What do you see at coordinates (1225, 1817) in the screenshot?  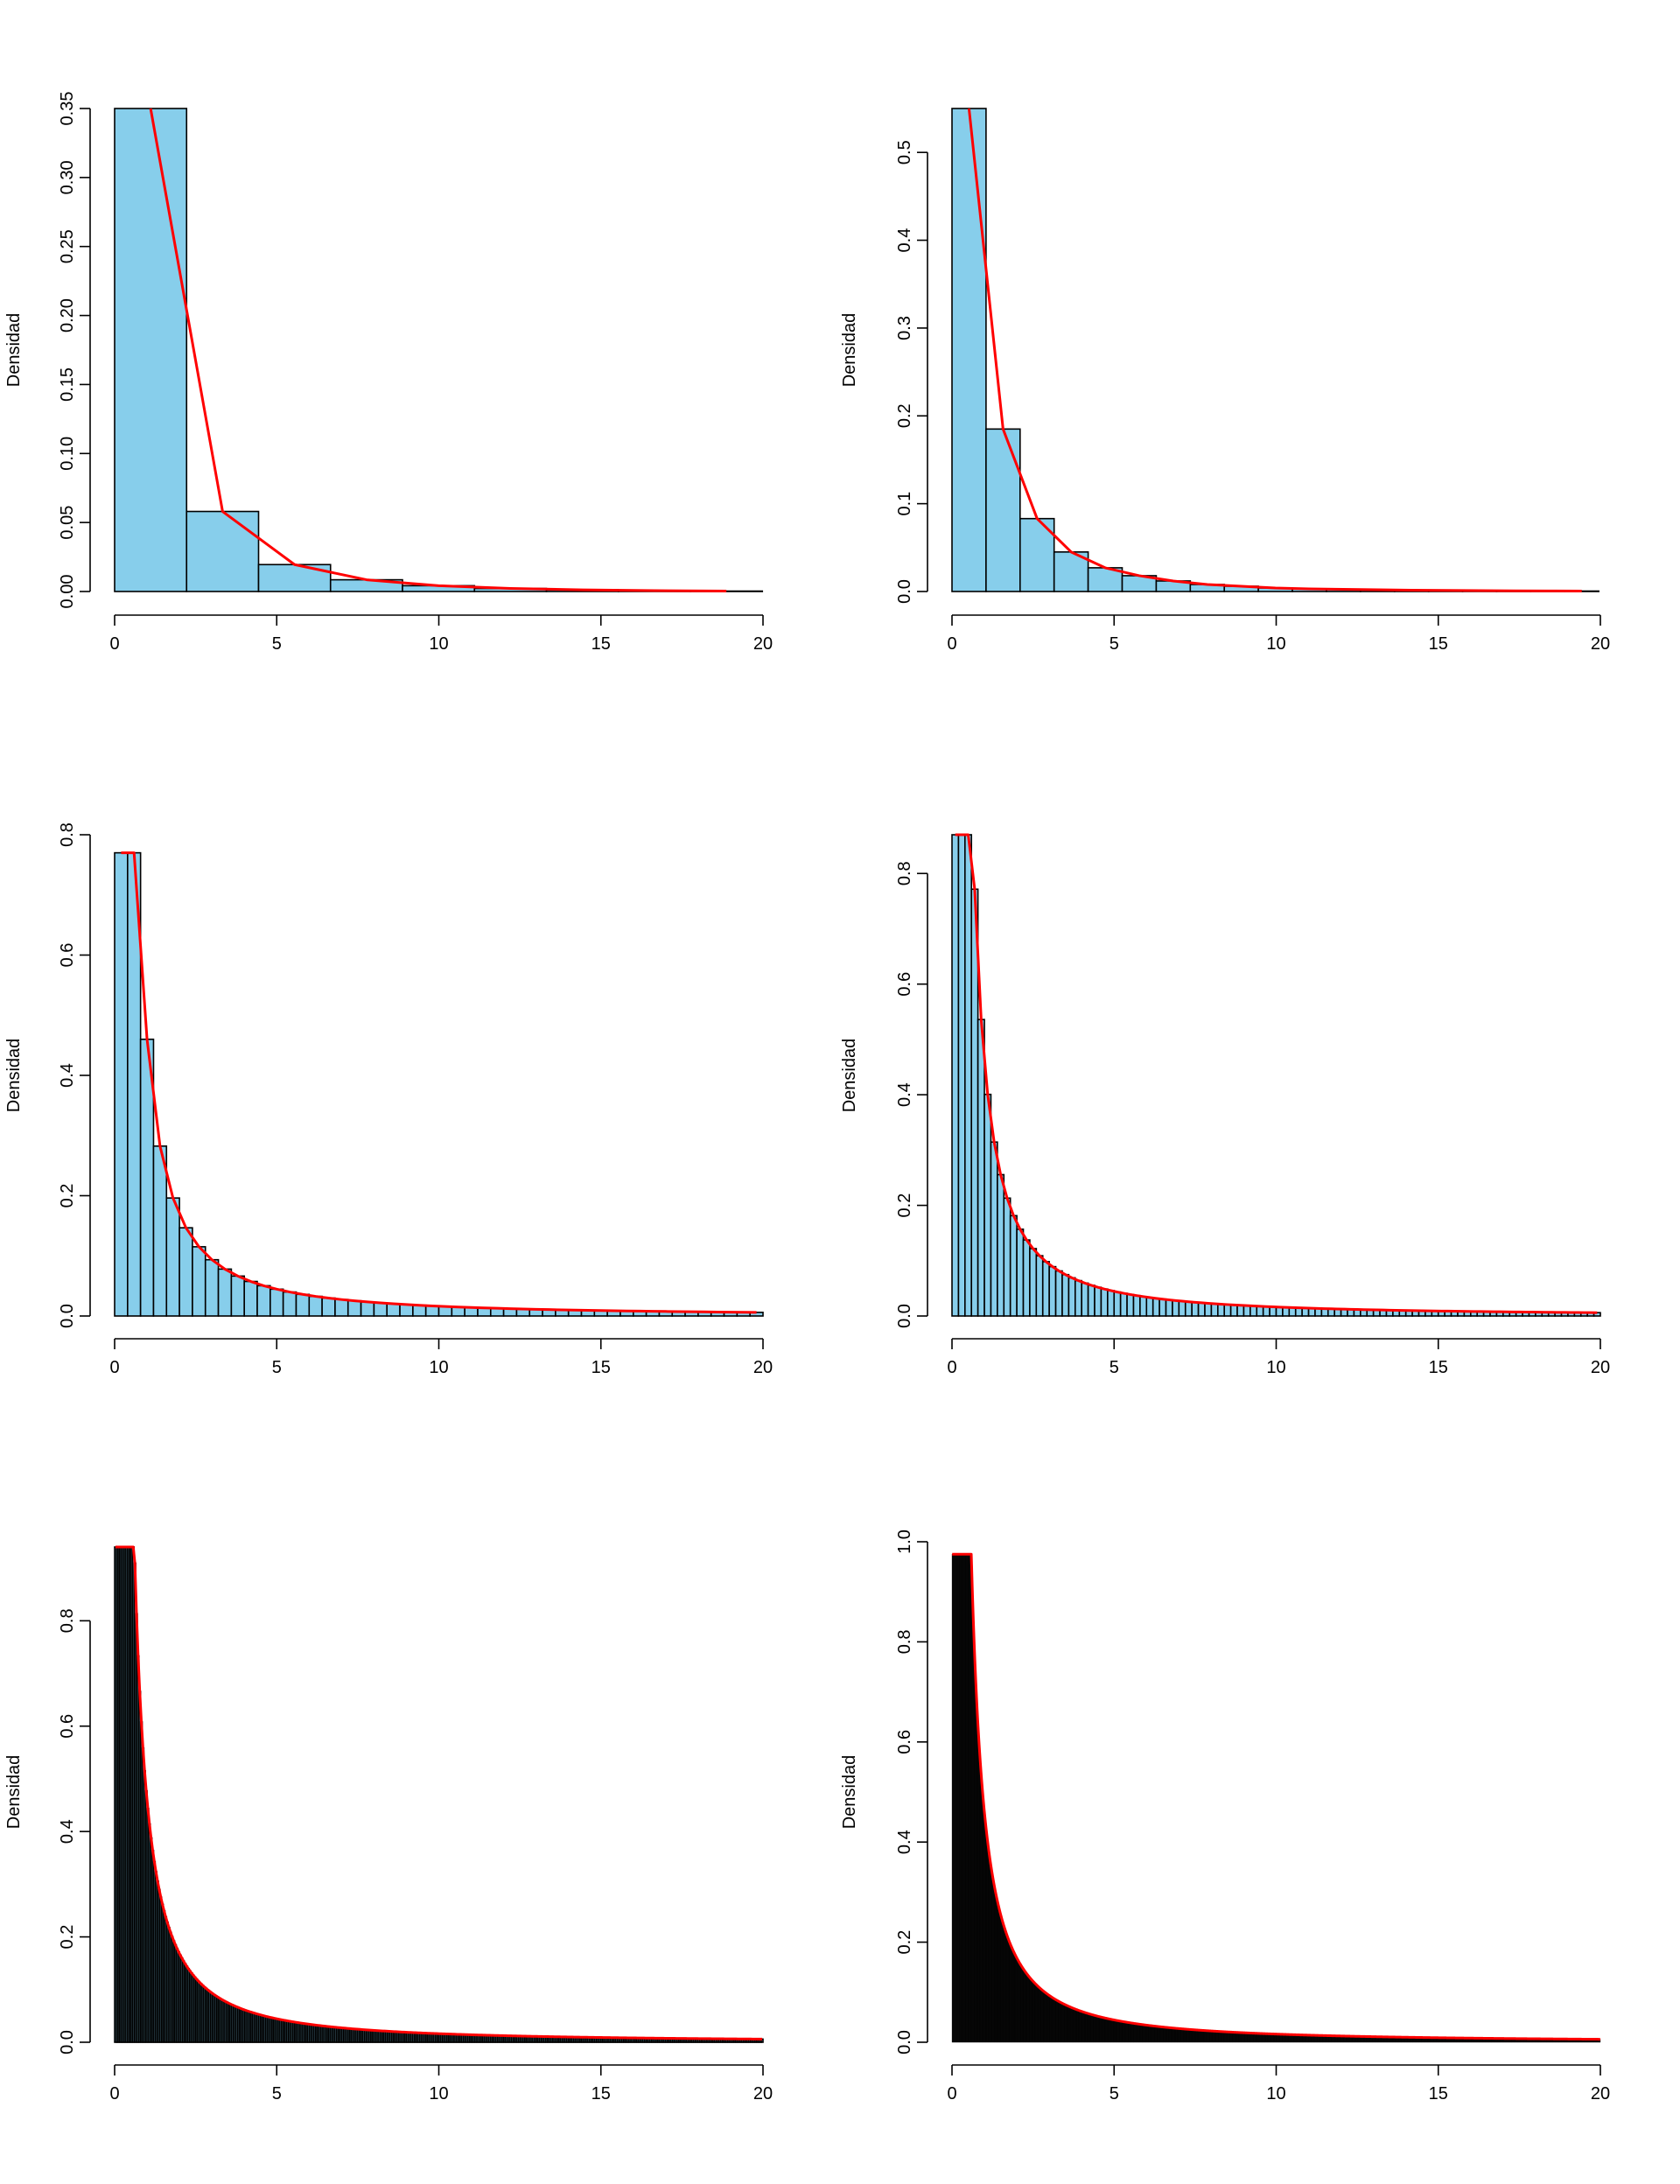 I see `histogram-panel-6: 0 5 10 15 20 0.0 0.2 0.4 0.6 0.8 1.0 Densidad` at bounding box center [1225, 1817].